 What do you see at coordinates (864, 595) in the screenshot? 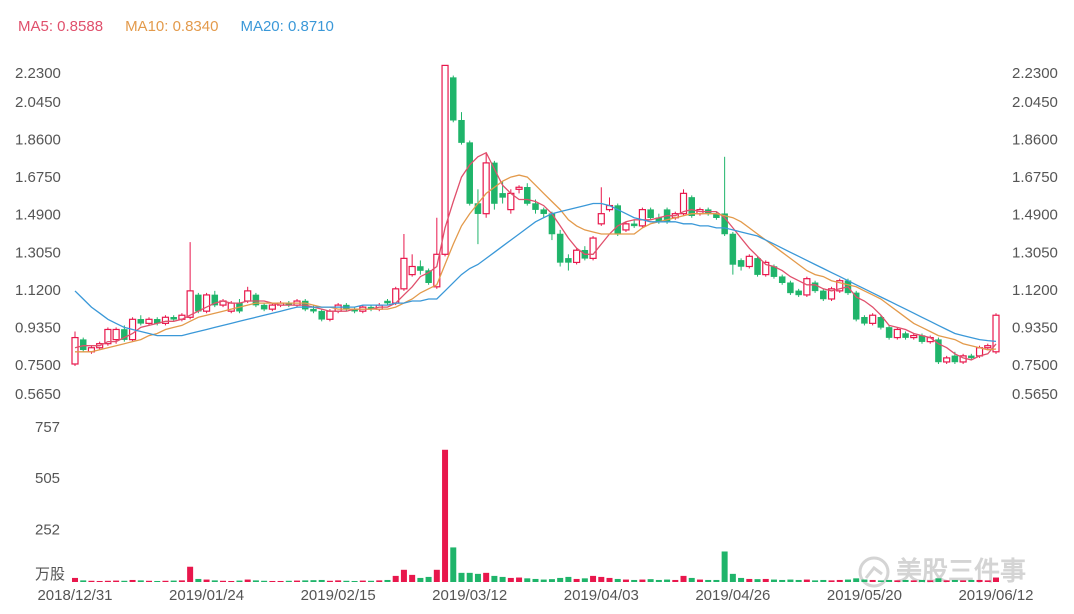
I see `x-tick-label: 2019/05/20` at bounding box center [864, 595].